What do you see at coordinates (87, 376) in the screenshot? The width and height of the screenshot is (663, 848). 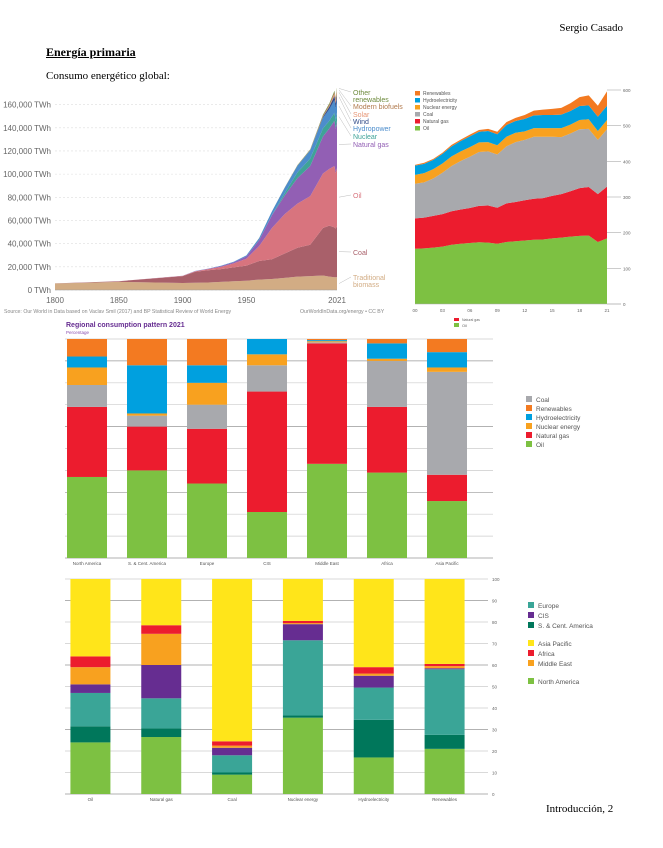 I see `bar-north-america-nuclear-energy` at bounding box center [87, 376].